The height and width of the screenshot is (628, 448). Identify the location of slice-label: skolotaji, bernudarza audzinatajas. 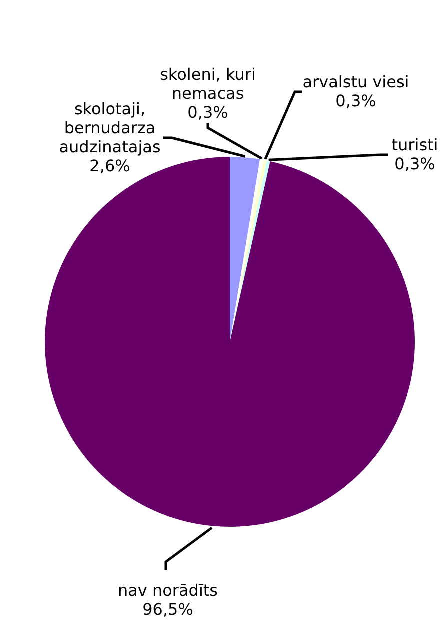
(110, 128).